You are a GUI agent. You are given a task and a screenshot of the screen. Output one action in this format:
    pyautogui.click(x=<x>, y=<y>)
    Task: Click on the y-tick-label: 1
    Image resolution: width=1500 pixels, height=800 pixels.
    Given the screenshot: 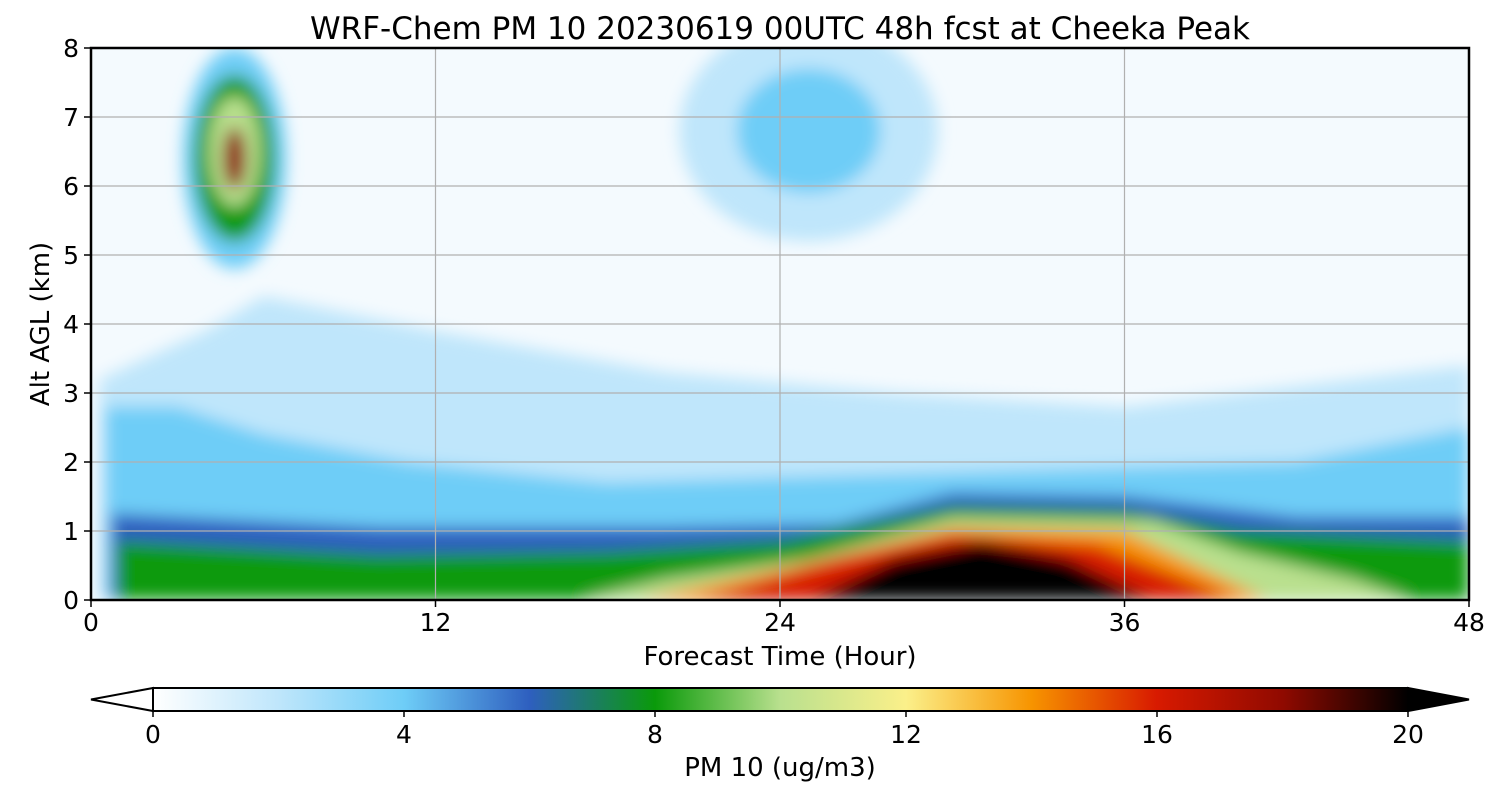 What is the action you would take?
    pyautogui.click(x=71, y=531)
    